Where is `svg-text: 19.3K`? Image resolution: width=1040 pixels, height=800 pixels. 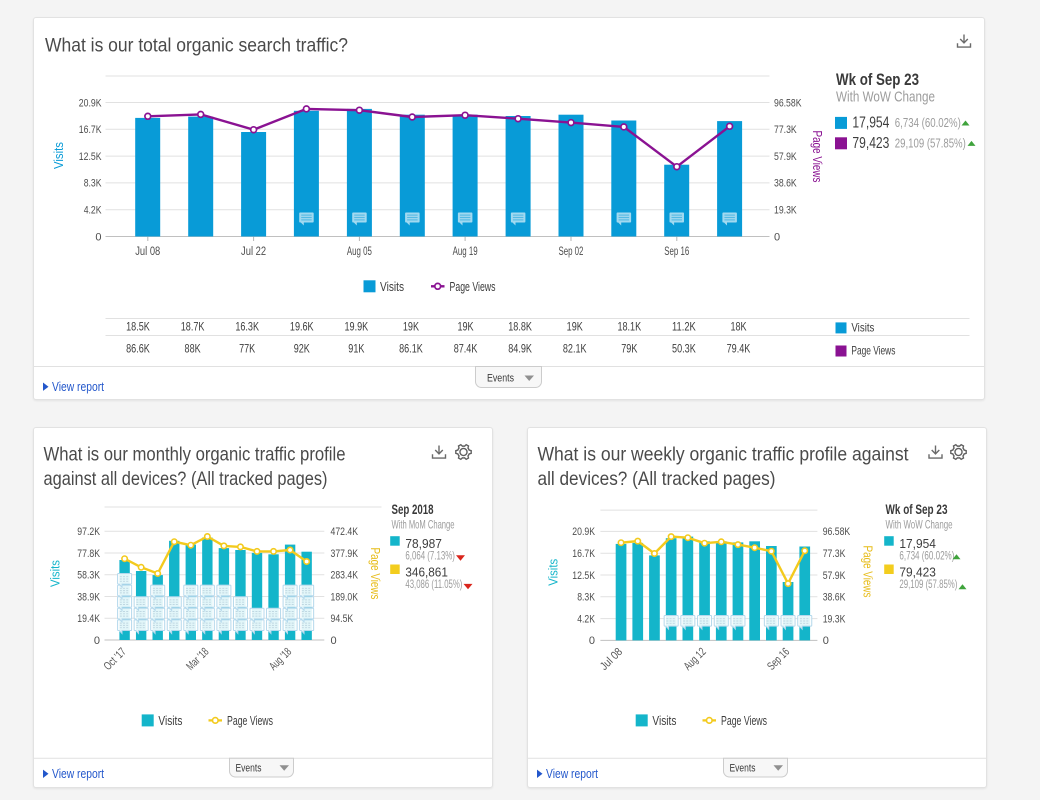
svg-text: 19.3K is located at coordinates (785, 211).